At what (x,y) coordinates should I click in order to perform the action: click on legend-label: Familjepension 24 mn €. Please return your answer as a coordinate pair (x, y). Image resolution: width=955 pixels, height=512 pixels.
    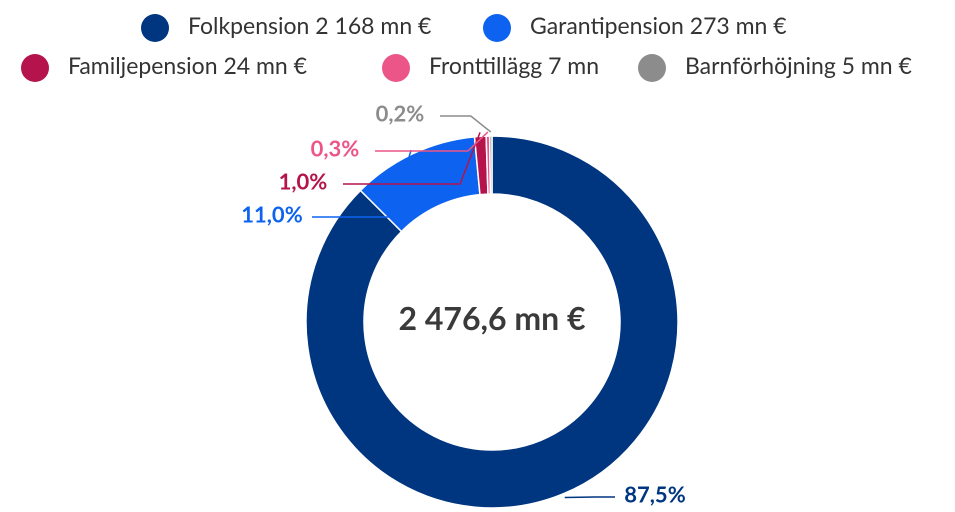
    Looking at the image, I should click on (187, 65).